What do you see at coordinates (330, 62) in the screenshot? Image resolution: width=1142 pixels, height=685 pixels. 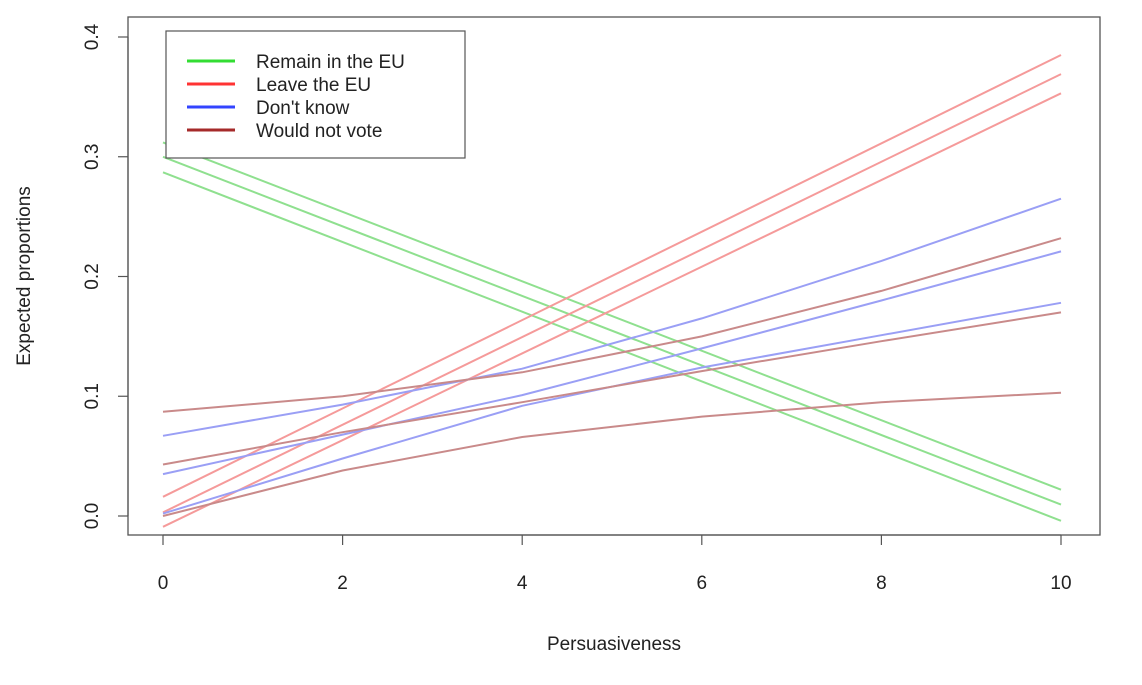 I see `legend-label: Remain in the EU` at bounding box center [330, 62].